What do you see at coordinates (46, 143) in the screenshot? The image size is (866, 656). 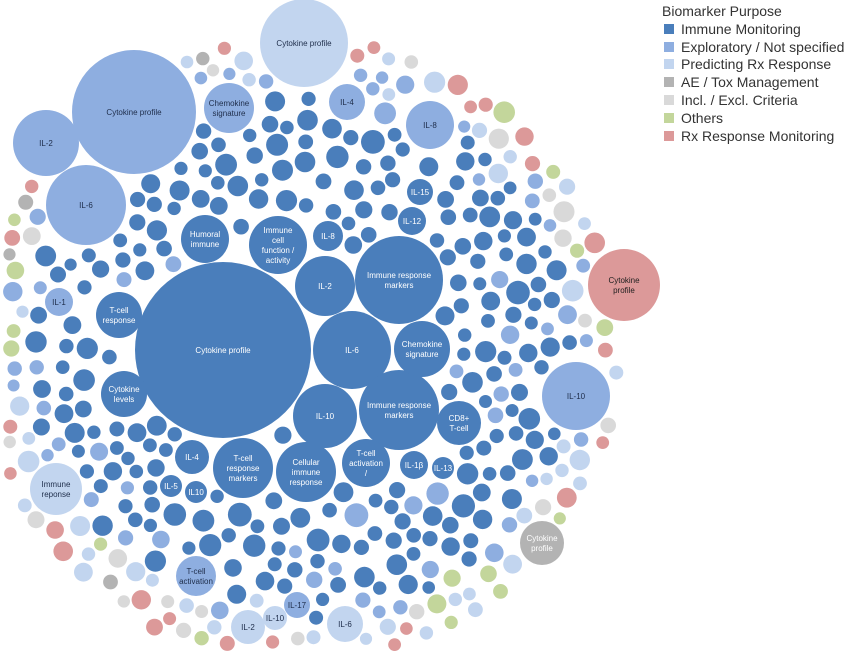 I see `bubble-label: IL-2` at bounding box center [46, 143].